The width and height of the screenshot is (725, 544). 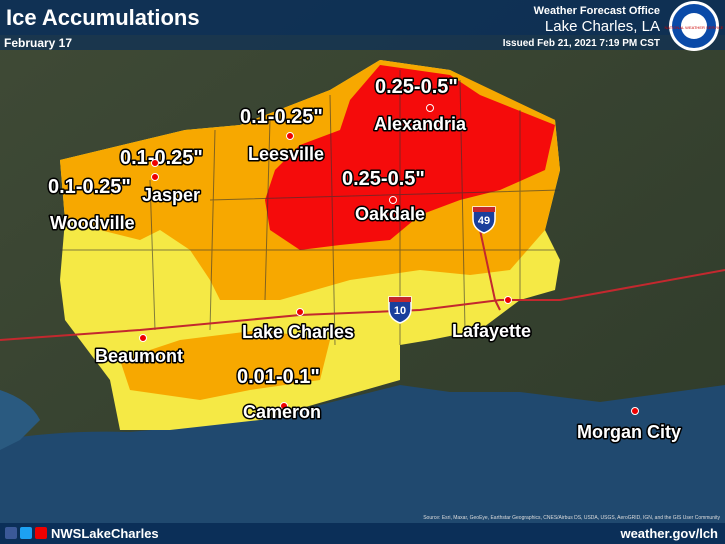 What do you see at coordinates (581, 43) in the screenshot?
I see `issued: Issued Feb 21, 2021 7:19 PM CST` at bounding box center [581, 43].